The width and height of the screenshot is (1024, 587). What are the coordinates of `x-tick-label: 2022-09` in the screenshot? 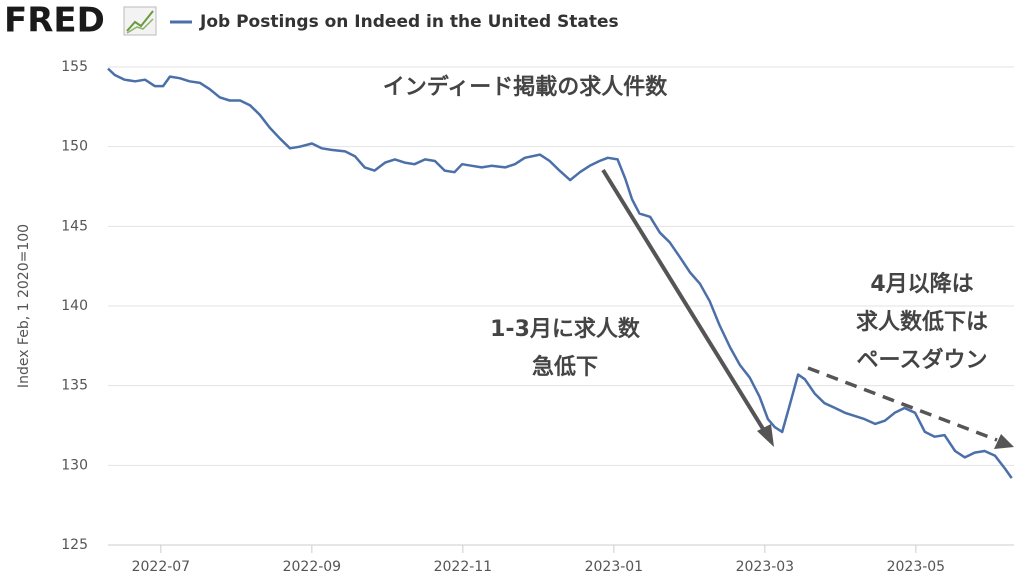 It's located at (312, 567).